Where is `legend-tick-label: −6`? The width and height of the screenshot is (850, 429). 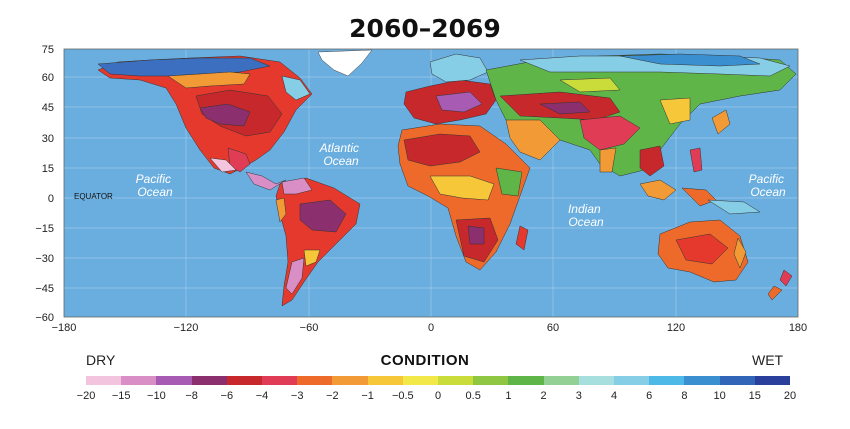
legend-tick-label: −6 is located at coordinates (227, 396).